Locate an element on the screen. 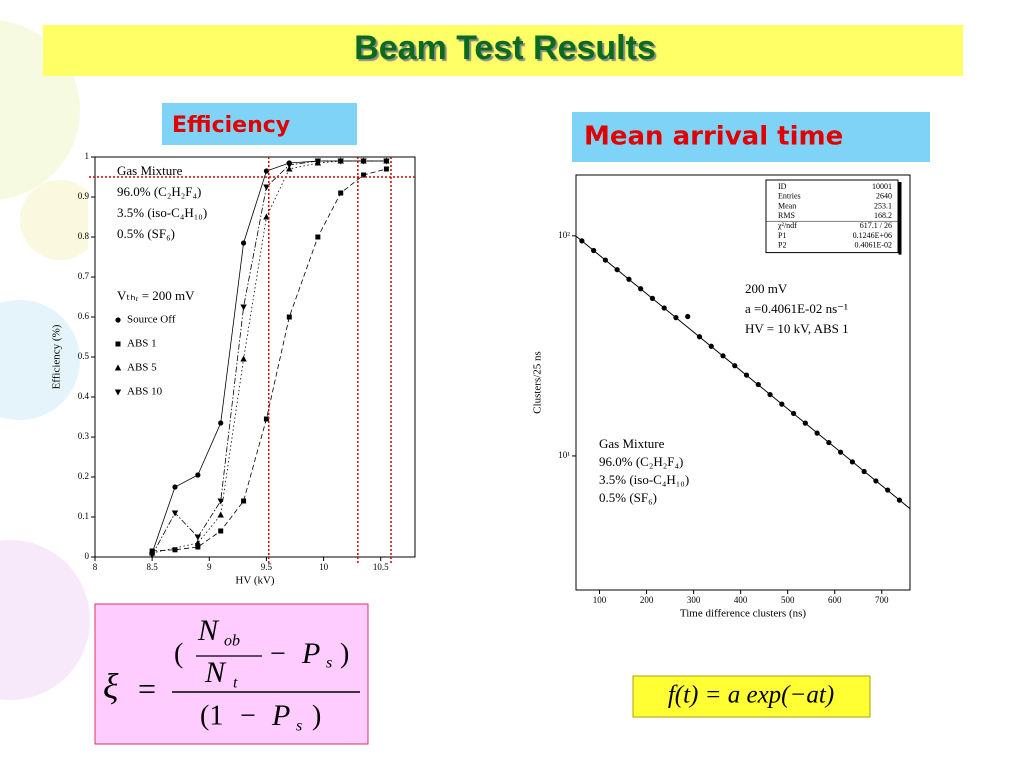  stats-value: 168.2 is located at coordinates (883, 215).